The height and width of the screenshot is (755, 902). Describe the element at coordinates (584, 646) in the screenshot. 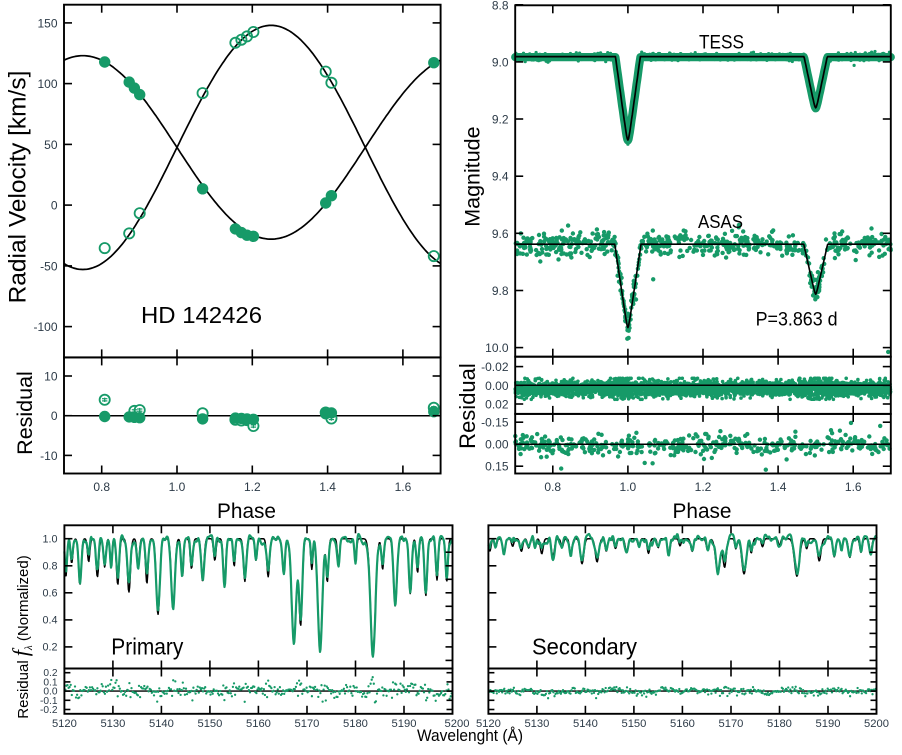

I see `svg-text: Secondary` at that location.